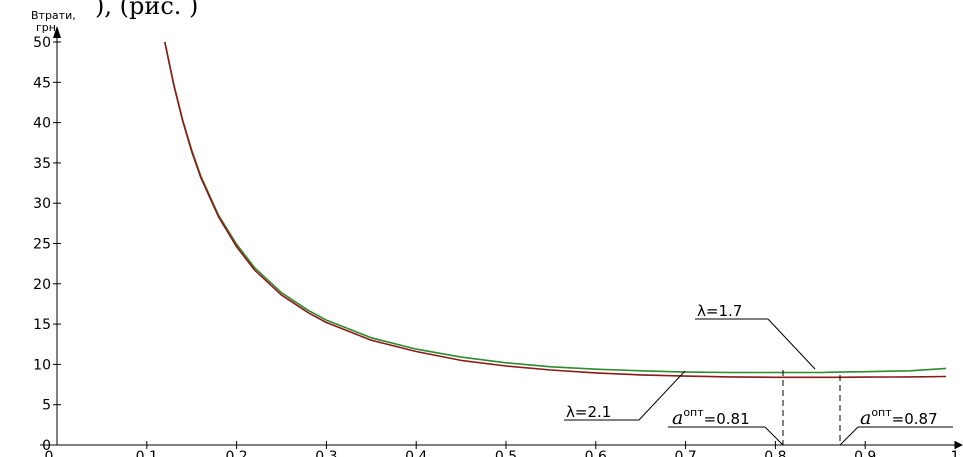 The width and height of the screenshot is (963, 457). What do you see at coordinates (693, 412) in the screenshot?
I see `aopt081-sup: опт` at bounding box center [693, 412].